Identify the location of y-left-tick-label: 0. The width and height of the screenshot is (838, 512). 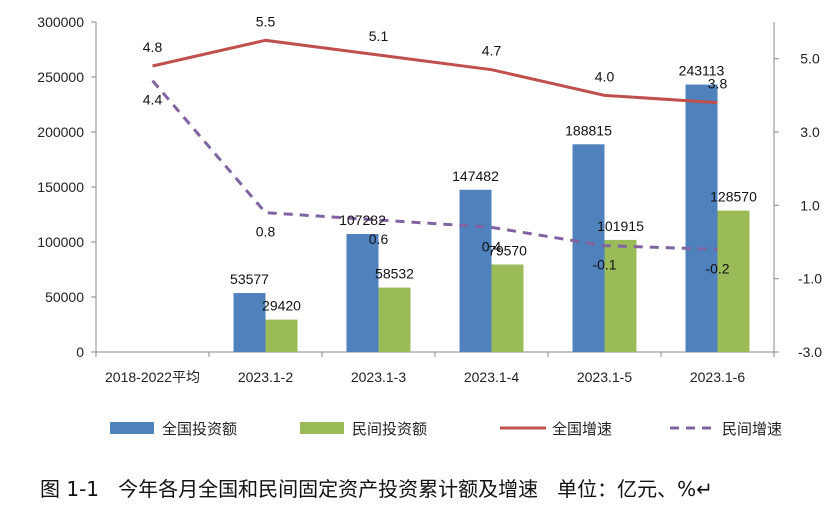
(80, 352).